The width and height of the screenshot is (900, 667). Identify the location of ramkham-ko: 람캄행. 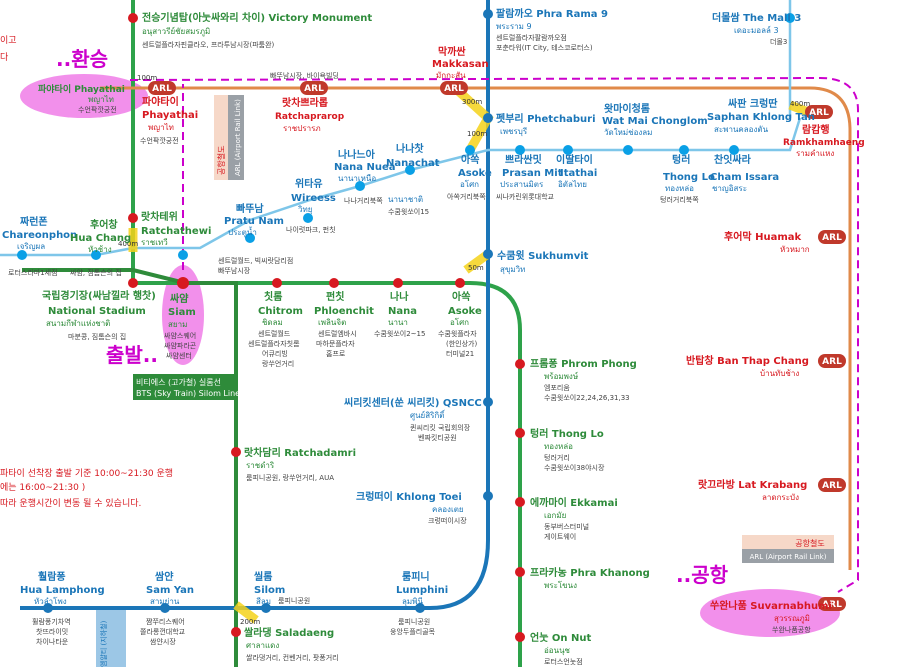
(816, 129).